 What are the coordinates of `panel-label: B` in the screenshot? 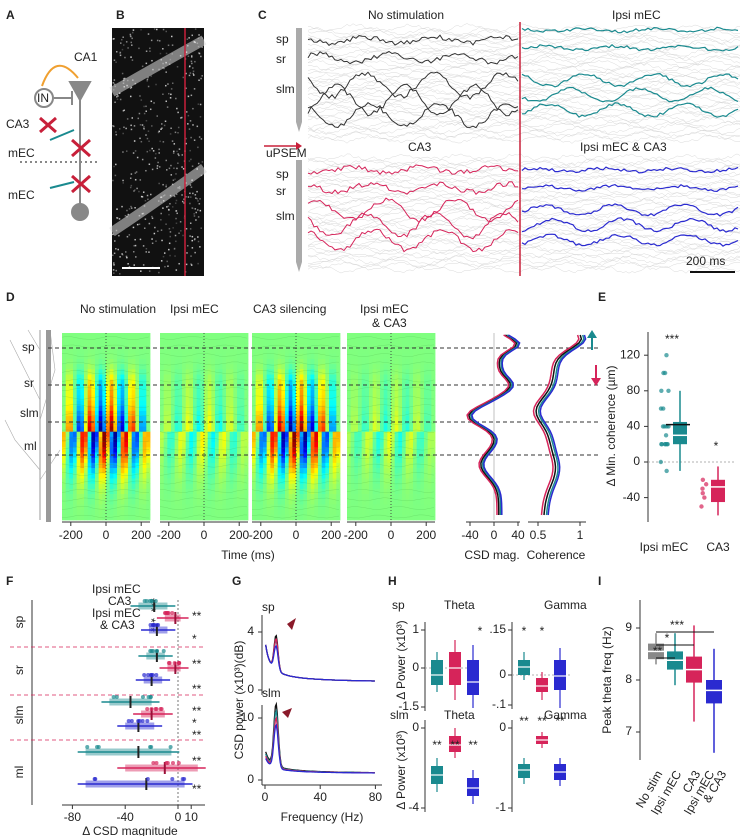 It's located at (120, 15).